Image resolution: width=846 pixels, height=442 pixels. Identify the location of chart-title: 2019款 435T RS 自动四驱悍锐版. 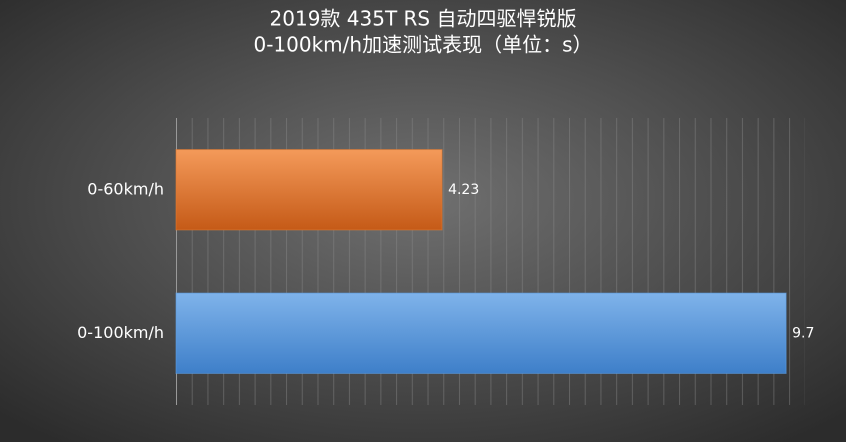
(423, 19).